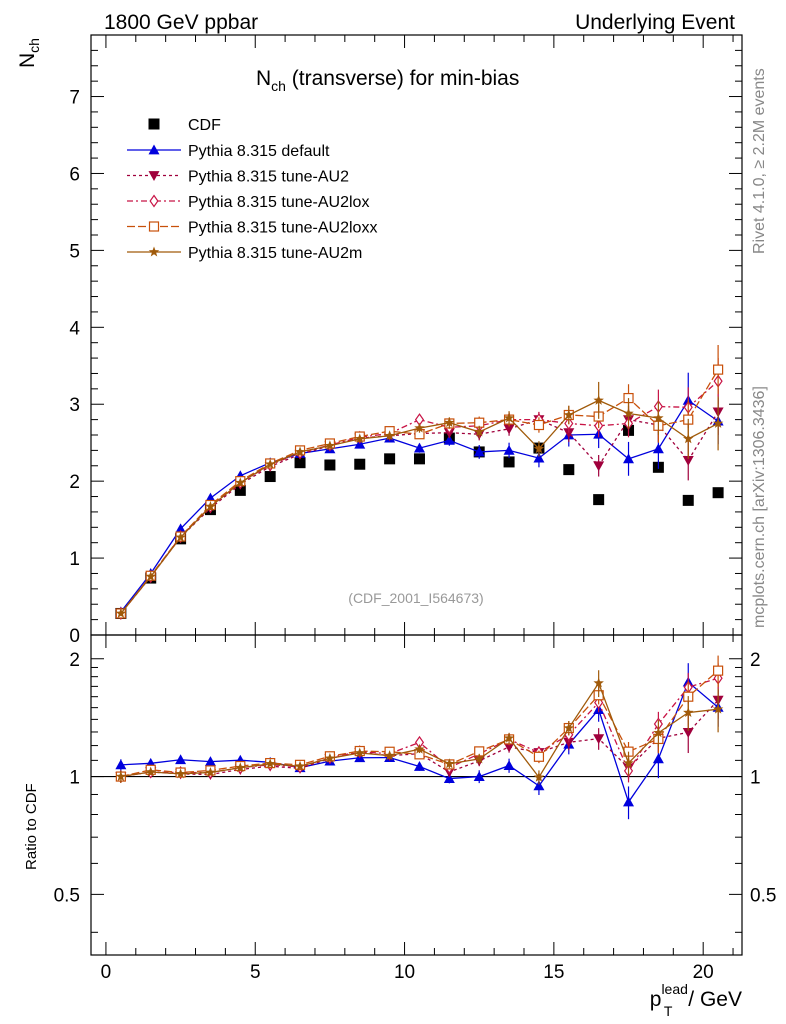  Describe the element at coordinates (74, 98) in the screenshot. I see `y-tick-label: 7` at that location.